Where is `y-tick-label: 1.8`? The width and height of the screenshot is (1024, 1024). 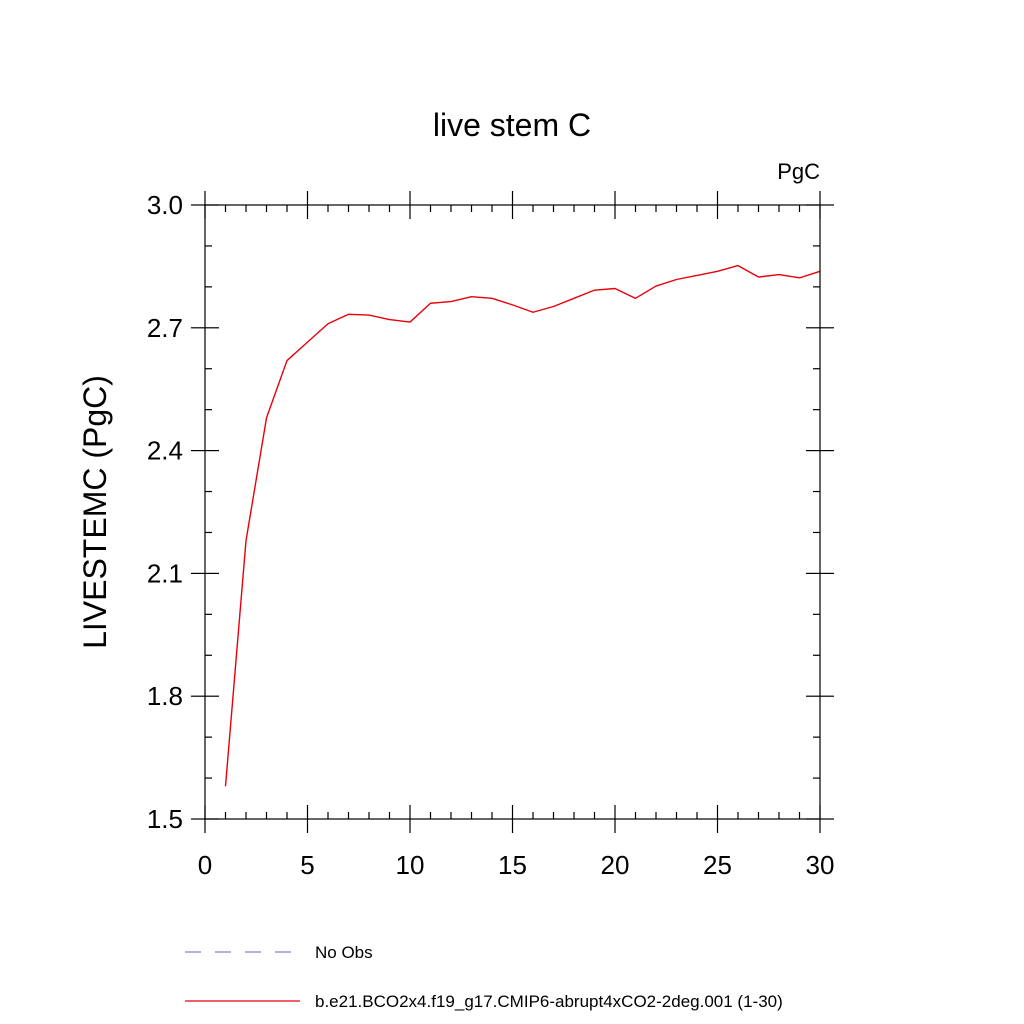 y-tick-label: 1.8 is located at coordinates (165, 696).